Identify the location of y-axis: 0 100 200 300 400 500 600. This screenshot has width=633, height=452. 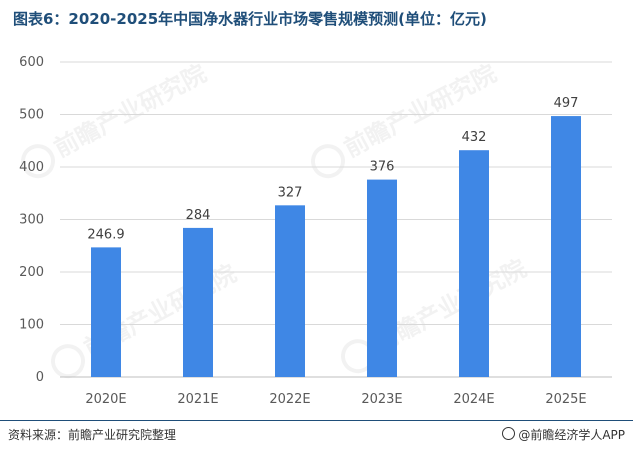
(31, 220).